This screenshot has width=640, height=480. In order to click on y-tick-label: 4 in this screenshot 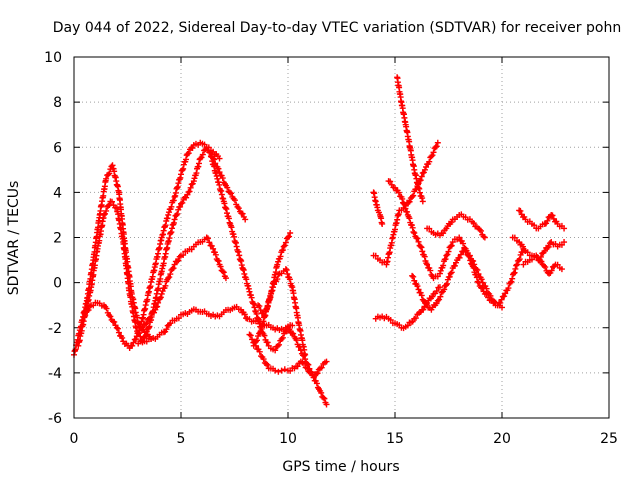, I will do `click(57, 193)`.